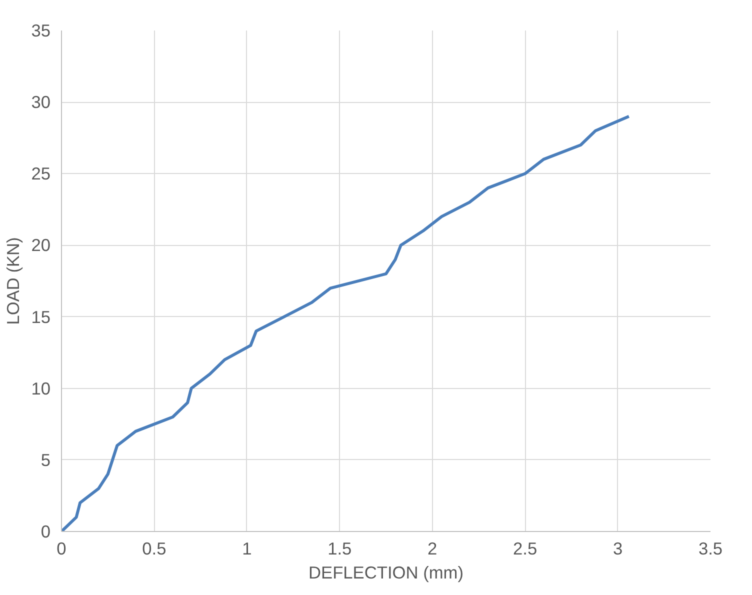 This screenshot has height=595, width=752. What do you see at coordinates (45, 532) in the screenshot?
I see `y-tick-label: 0` at bounding box center [45, 532].